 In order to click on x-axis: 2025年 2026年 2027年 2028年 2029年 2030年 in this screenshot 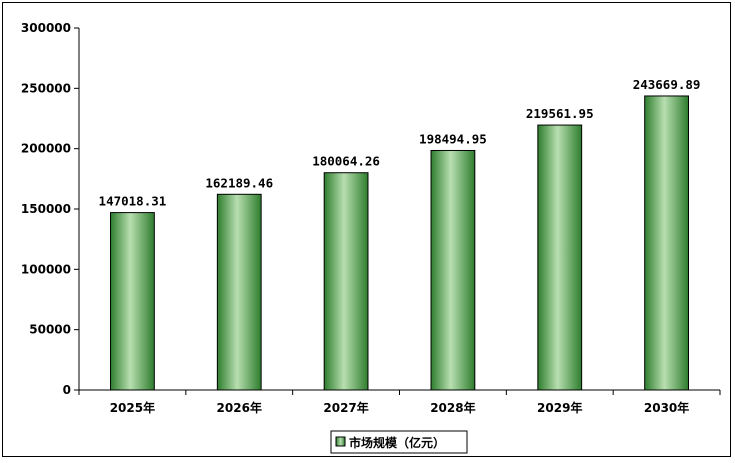, I will do `click(399, 402)`.